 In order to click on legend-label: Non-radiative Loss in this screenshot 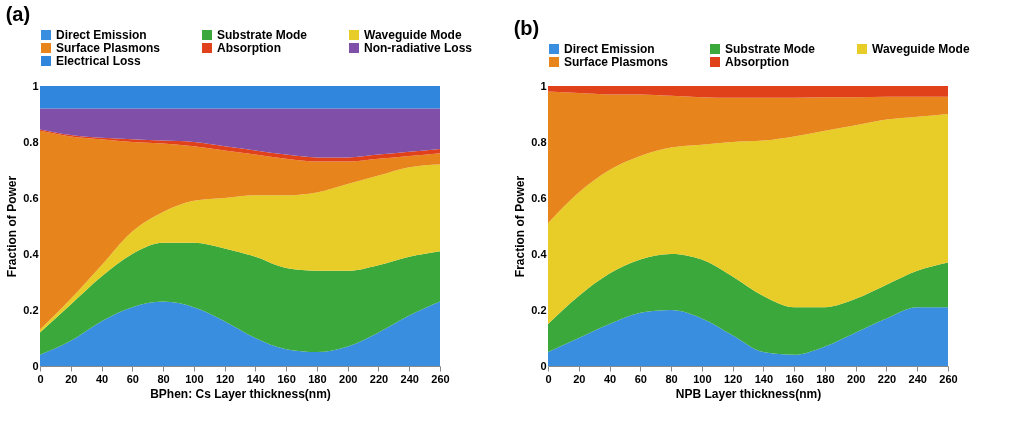, I will do `click(418, 48)`.